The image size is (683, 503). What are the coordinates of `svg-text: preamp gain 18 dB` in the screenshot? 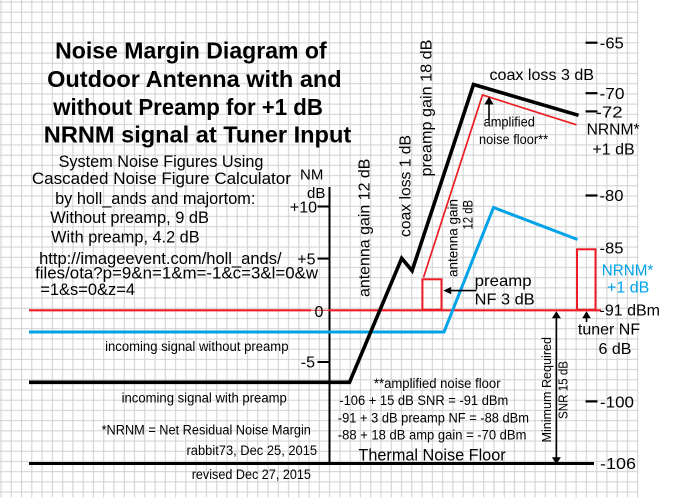 It's located at (427, 108).